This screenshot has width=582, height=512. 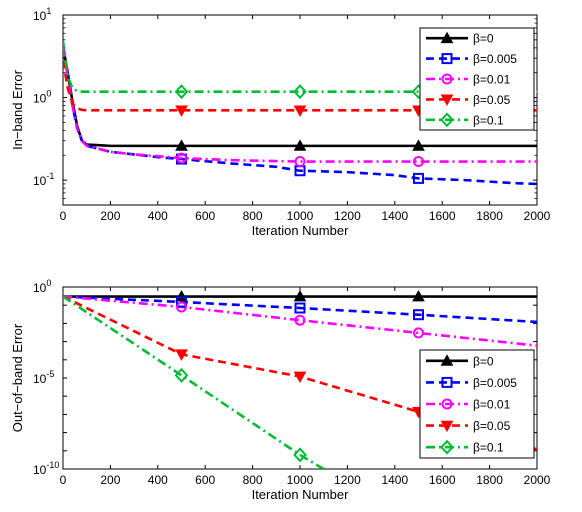 I want to click on y-tick-exponent: 1, so click(x=48, y=11).